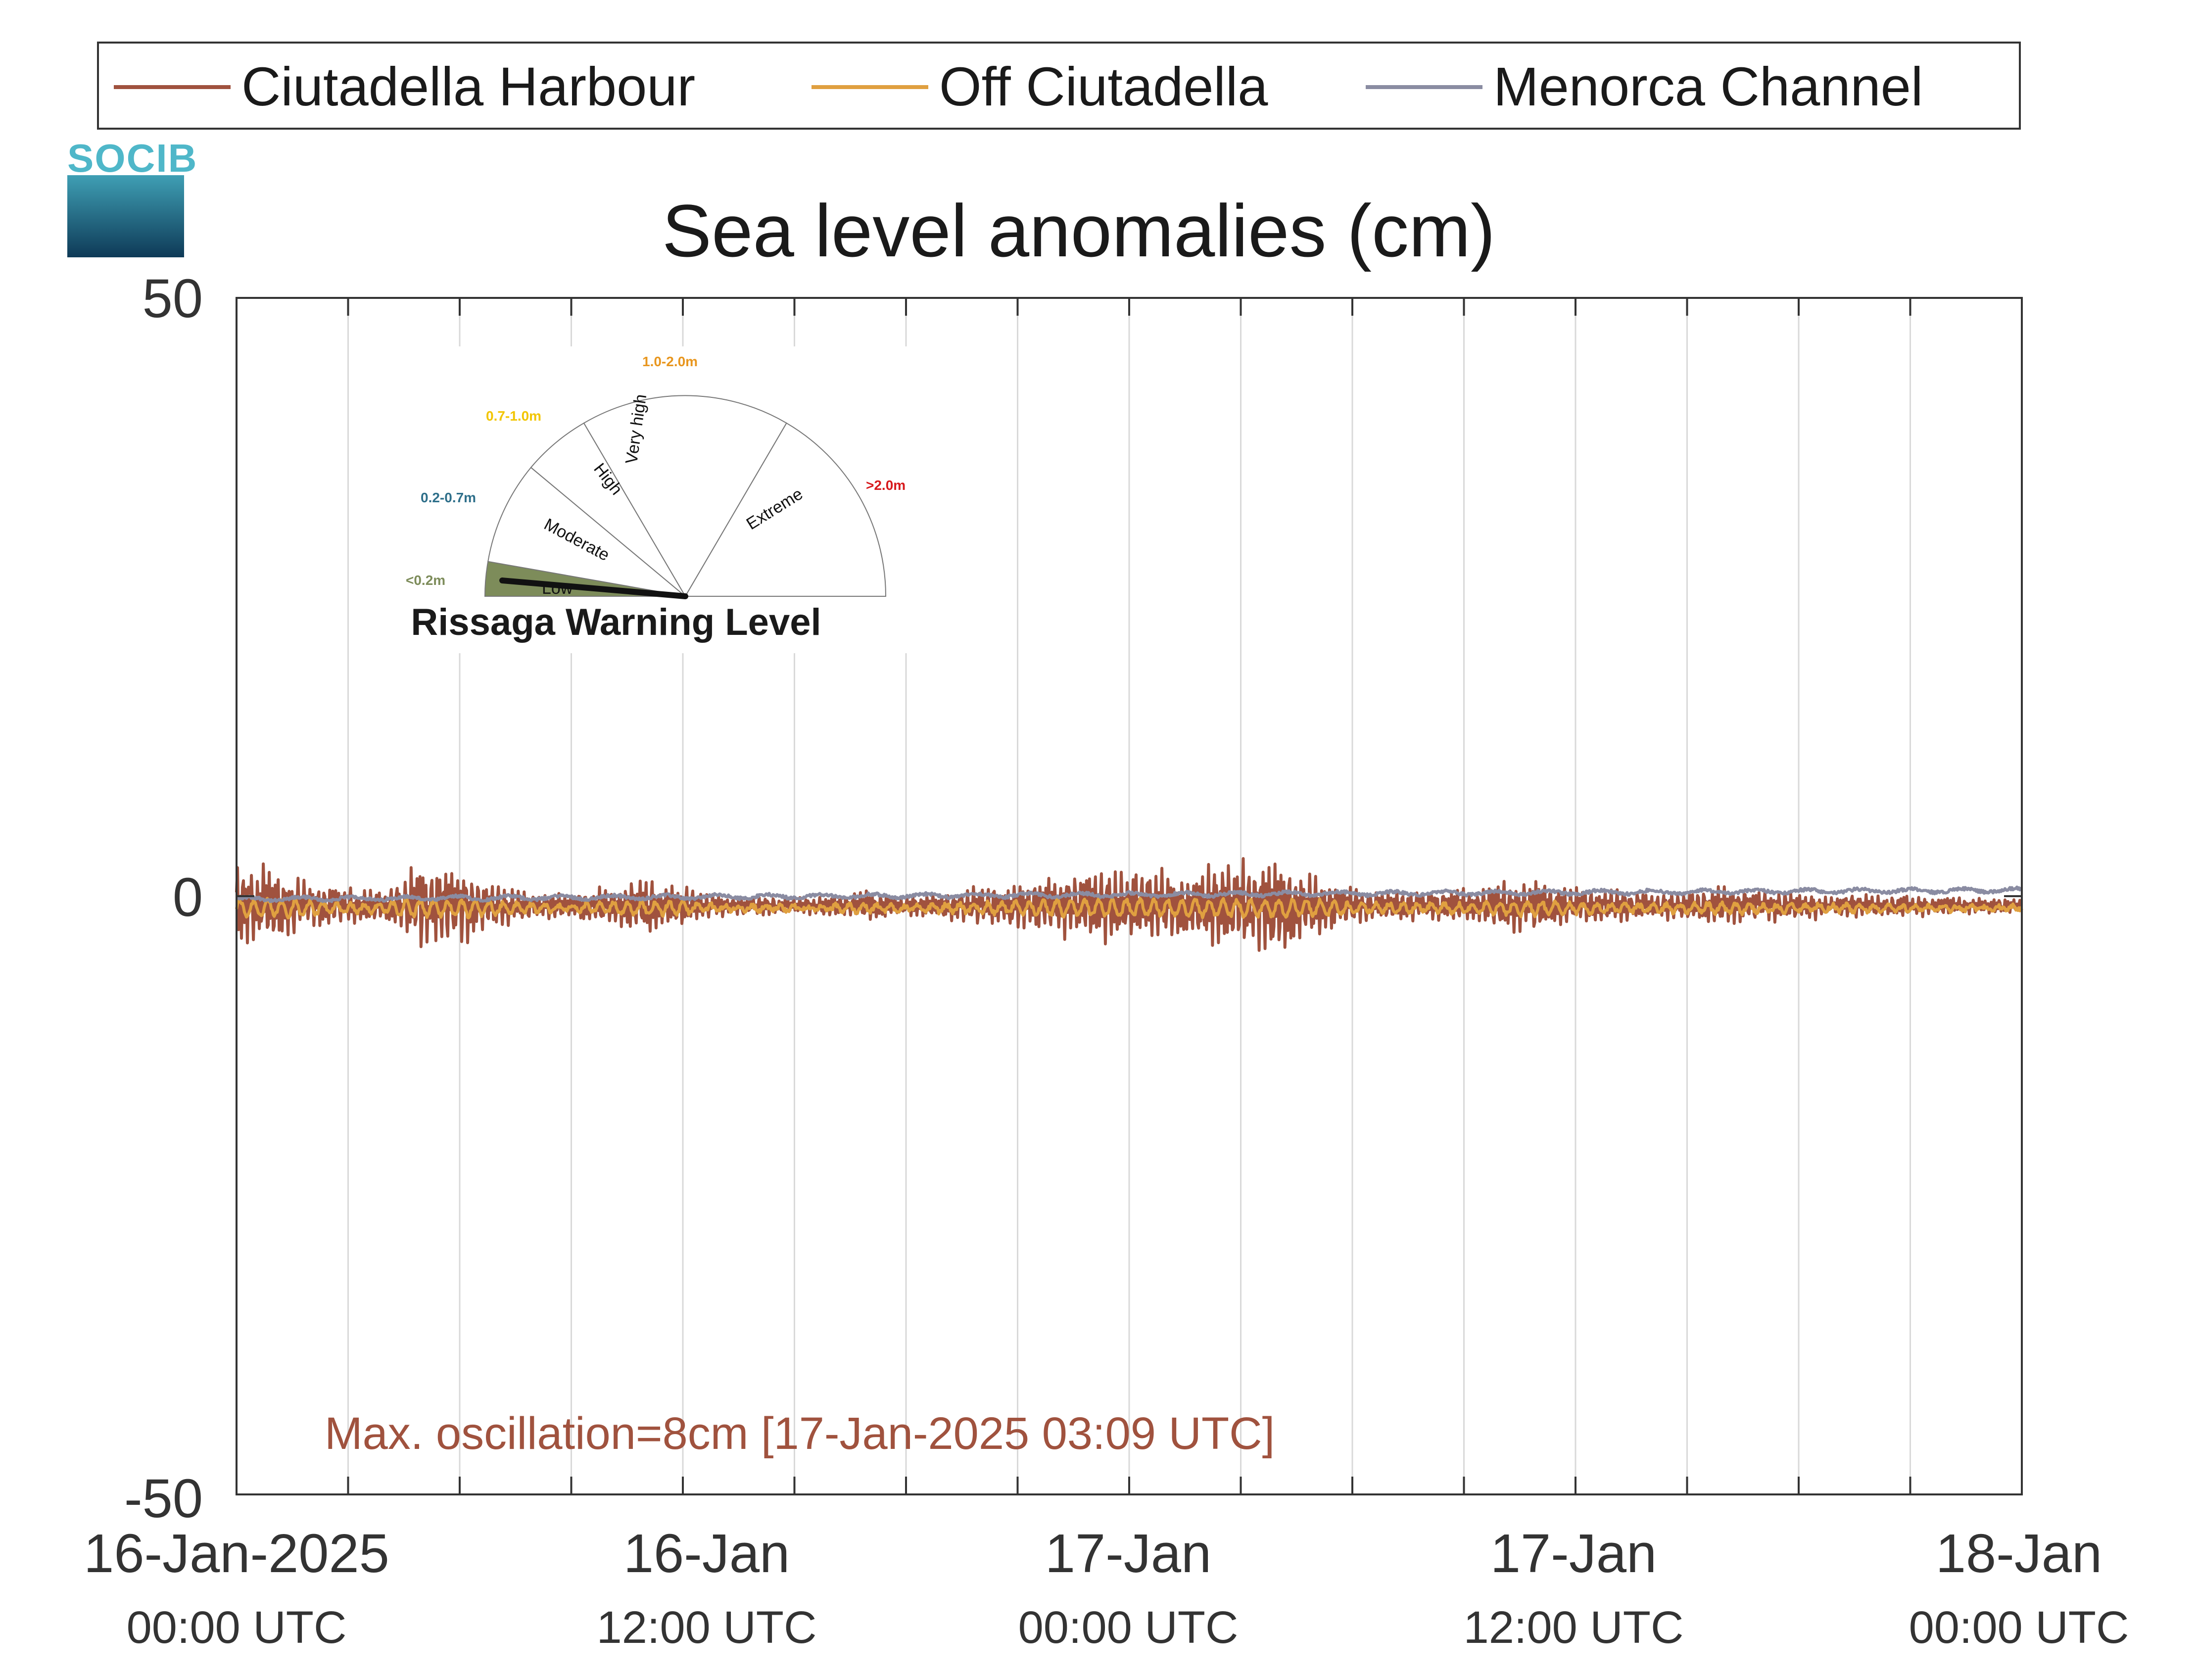  Describe the element at coordinates (706, 1588) in the screenshot. I see `x-tick-1: 16-Jan 12:00 UTC` at that location.